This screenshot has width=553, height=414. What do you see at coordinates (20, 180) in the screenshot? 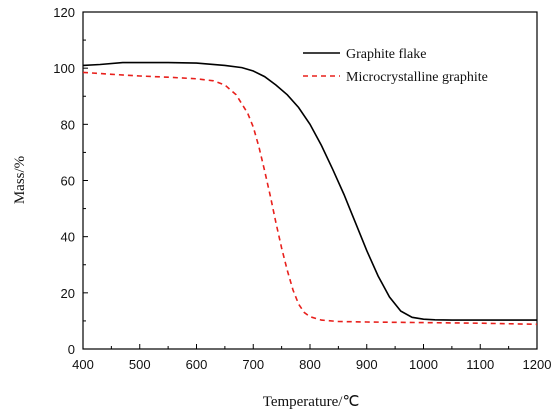
I see `y-axis-title: Mass/%` at bounding box center [20, 180].